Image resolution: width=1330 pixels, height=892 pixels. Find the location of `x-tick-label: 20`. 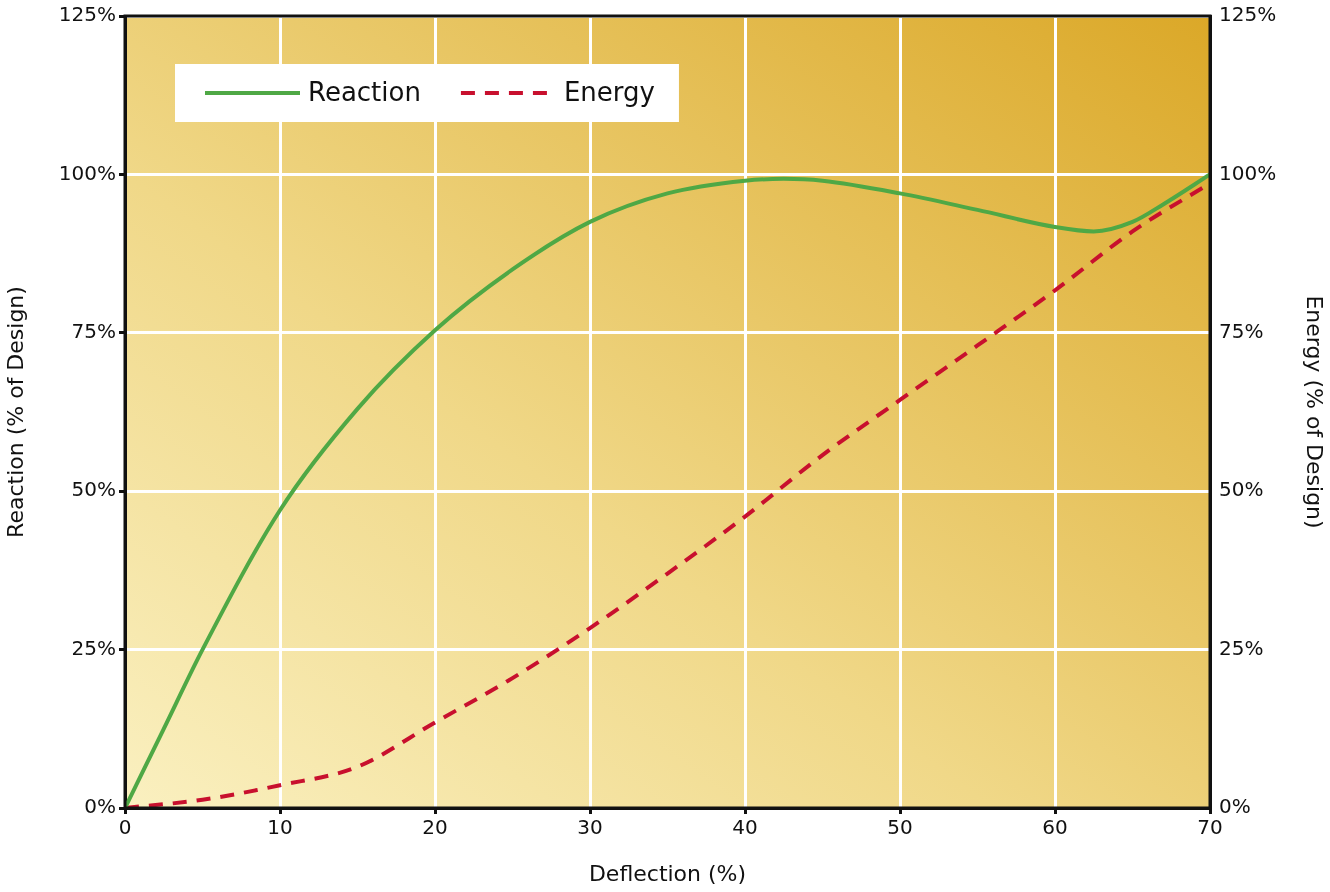

x-tick-label: 20 is located at coordinates (435, 827).